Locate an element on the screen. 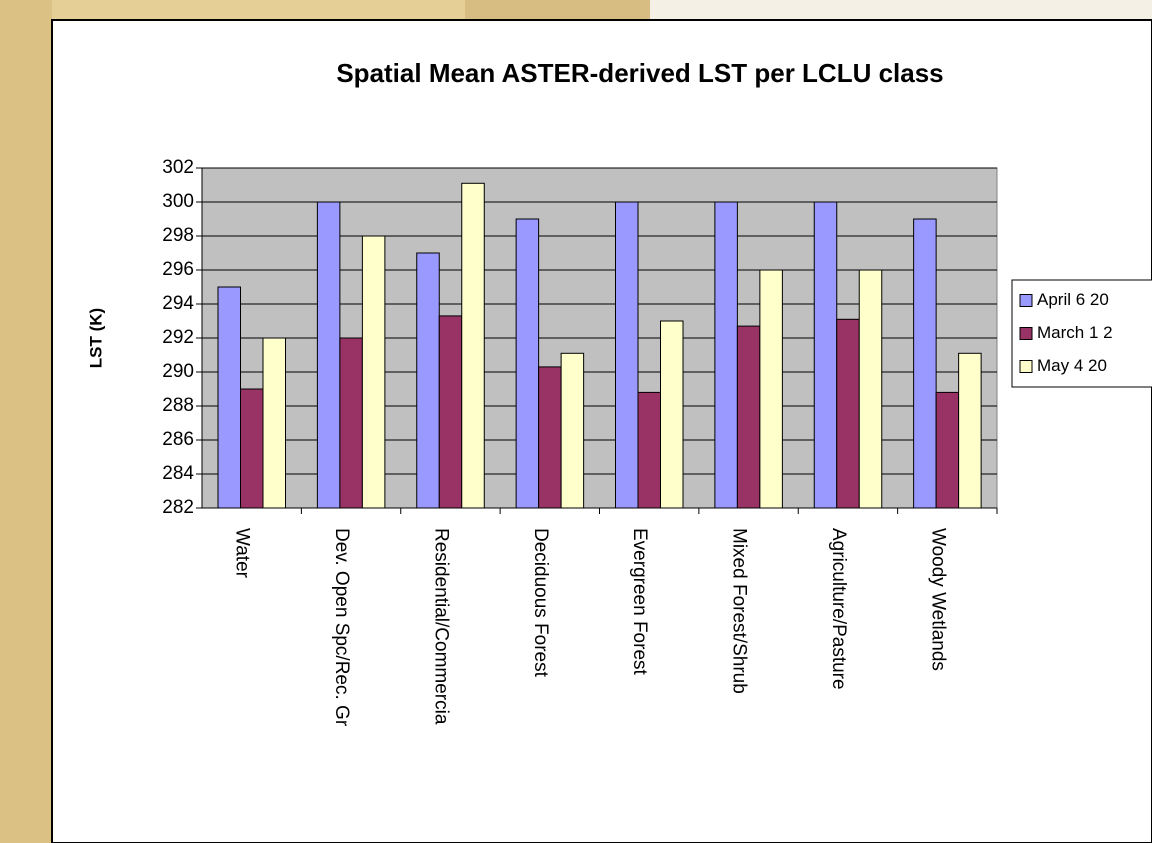  y-tick-label: 302 is located at coordinates (178, 167).